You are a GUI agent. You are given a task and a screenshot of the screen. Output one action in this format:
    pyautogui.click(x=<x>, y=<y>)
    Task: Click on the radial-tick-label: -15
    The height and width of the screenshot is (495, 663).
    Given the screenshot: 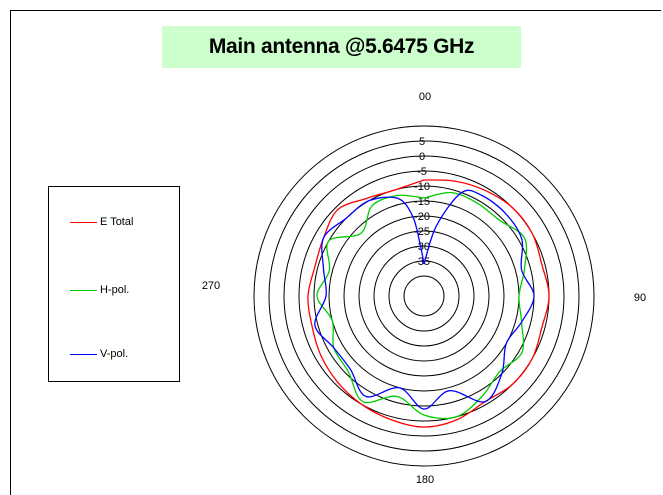 What is the action you would take?
    pyautogui.click(x=422, y=202)
    